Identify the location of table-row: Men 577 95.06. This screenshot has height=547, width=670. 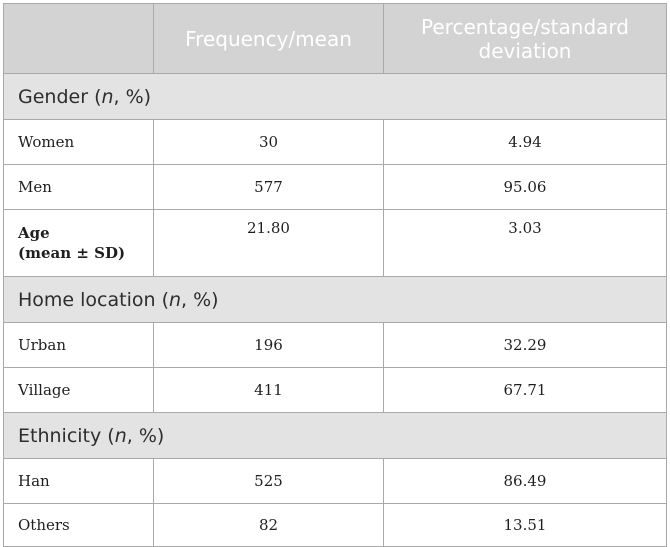
(335, 187).